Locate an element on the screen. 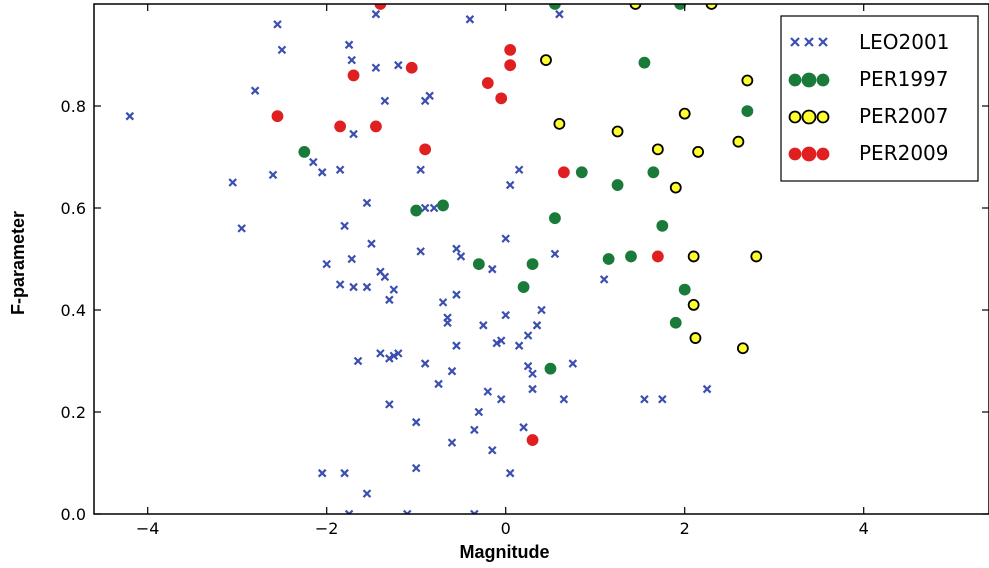 The width and height of the screenshot is (989, 568). legend-item: PER1997 is located at coordinates (868, 79).